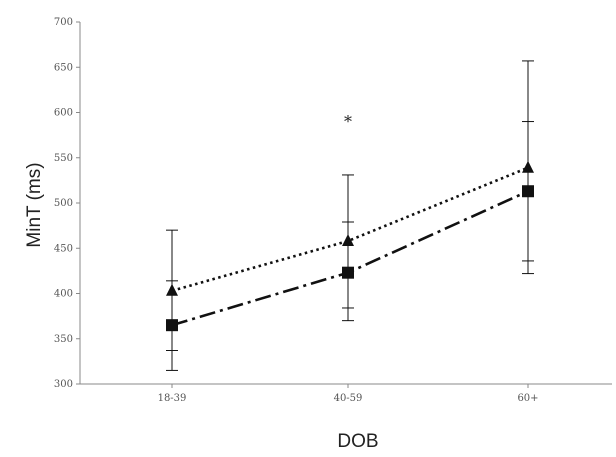 This screenshot has width=616, height=457. What do you see at coordinates (172, 398) in the screenshot?
I see `x-tick-label: 18-39` at bounding box center [172, 398].